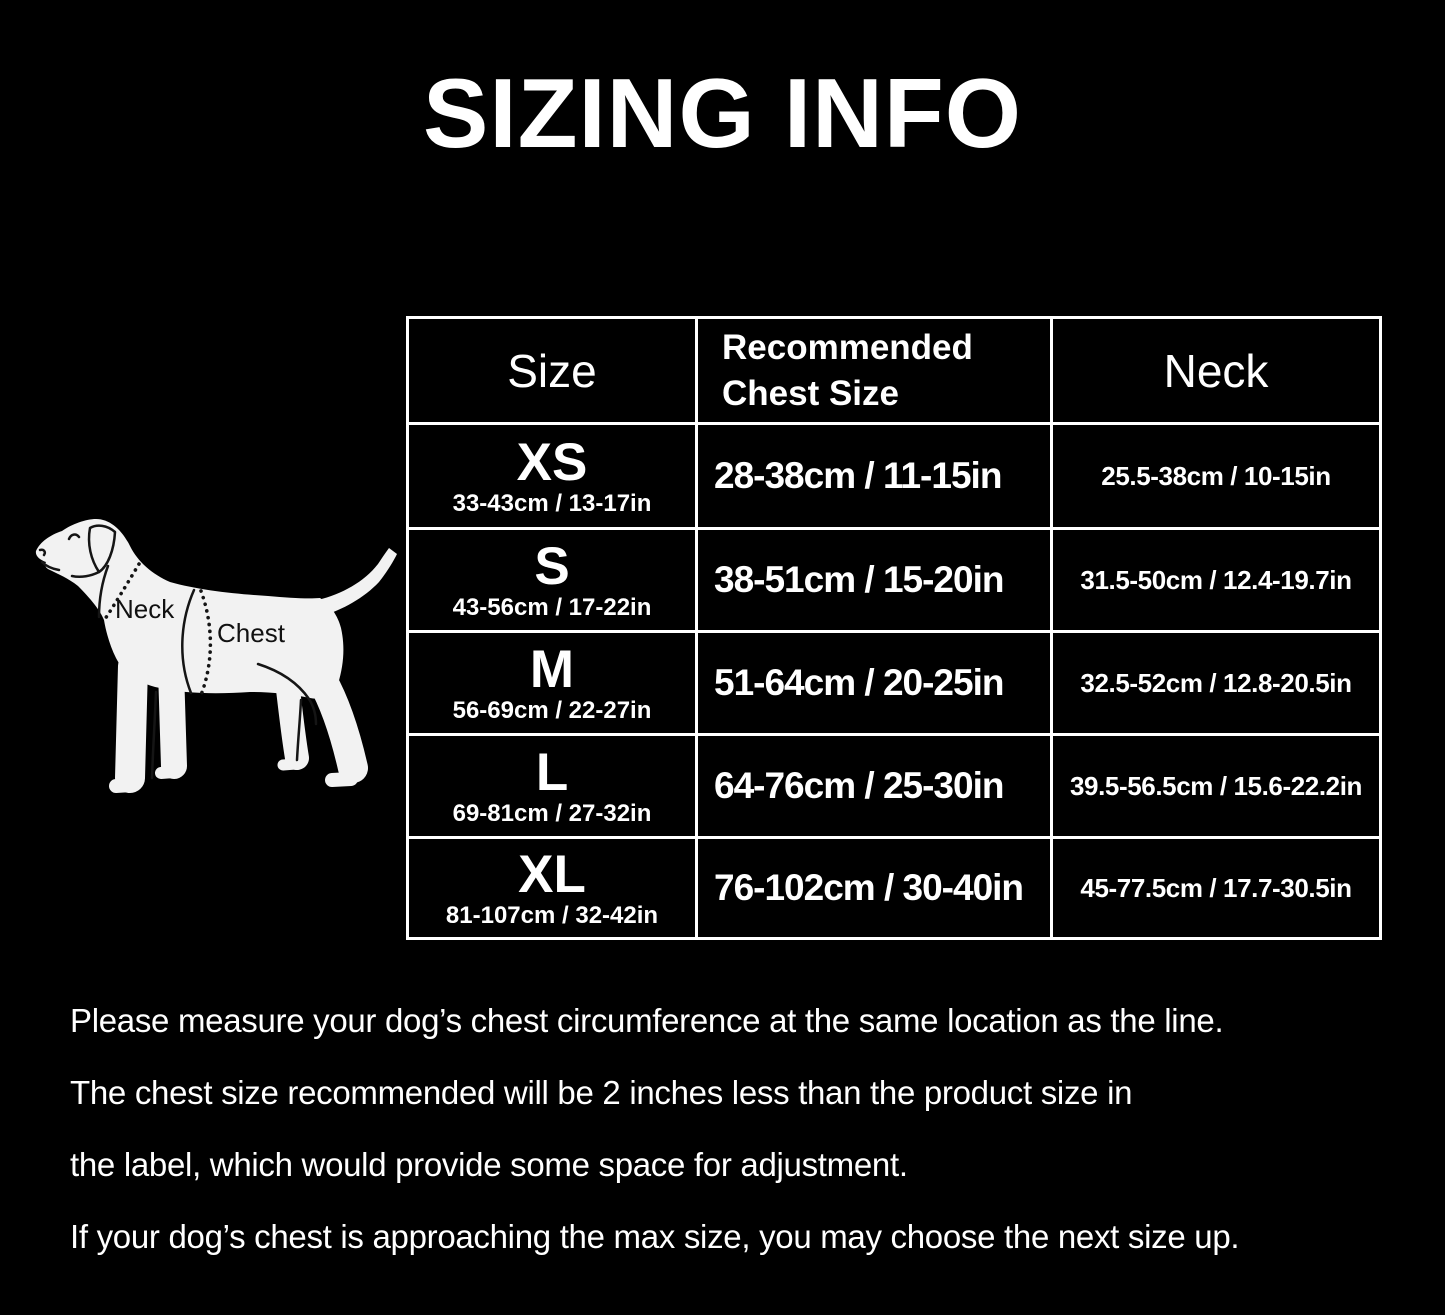 Image resolution: width=1445 pixels, height=1315 pixels. Describe the element at coordinates (1216, 476) in the screenshot. I see `table-row-xs-neck: 25.5-38cm / 10-15in` at that location.